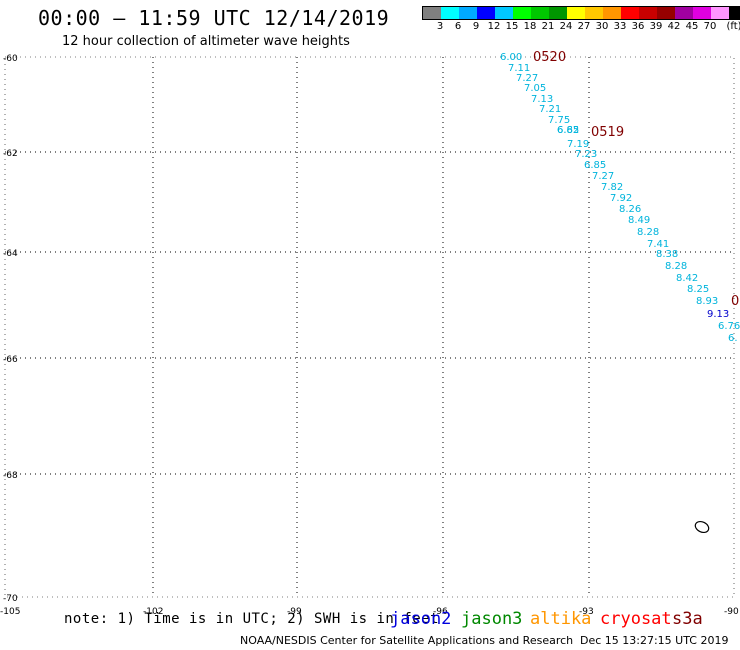  What do you see at coordinates (10, 59) in the screenshot?
I see `lat-label: -60` at bounding box center [10, 59].